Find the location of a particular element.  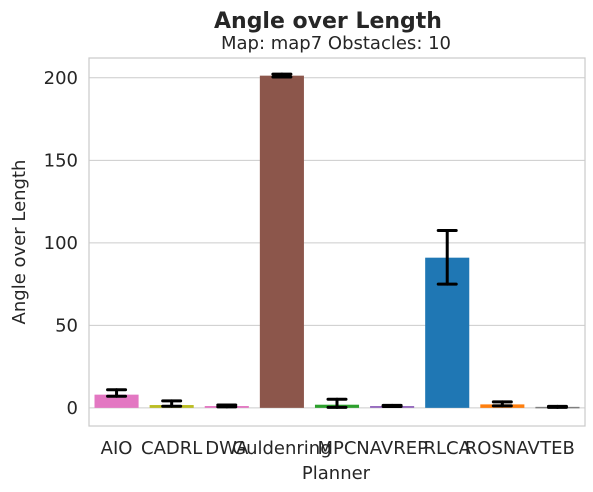

chart-subtitle: Map: map7 Obstacles: 10 is located at coordinates (336, 43).